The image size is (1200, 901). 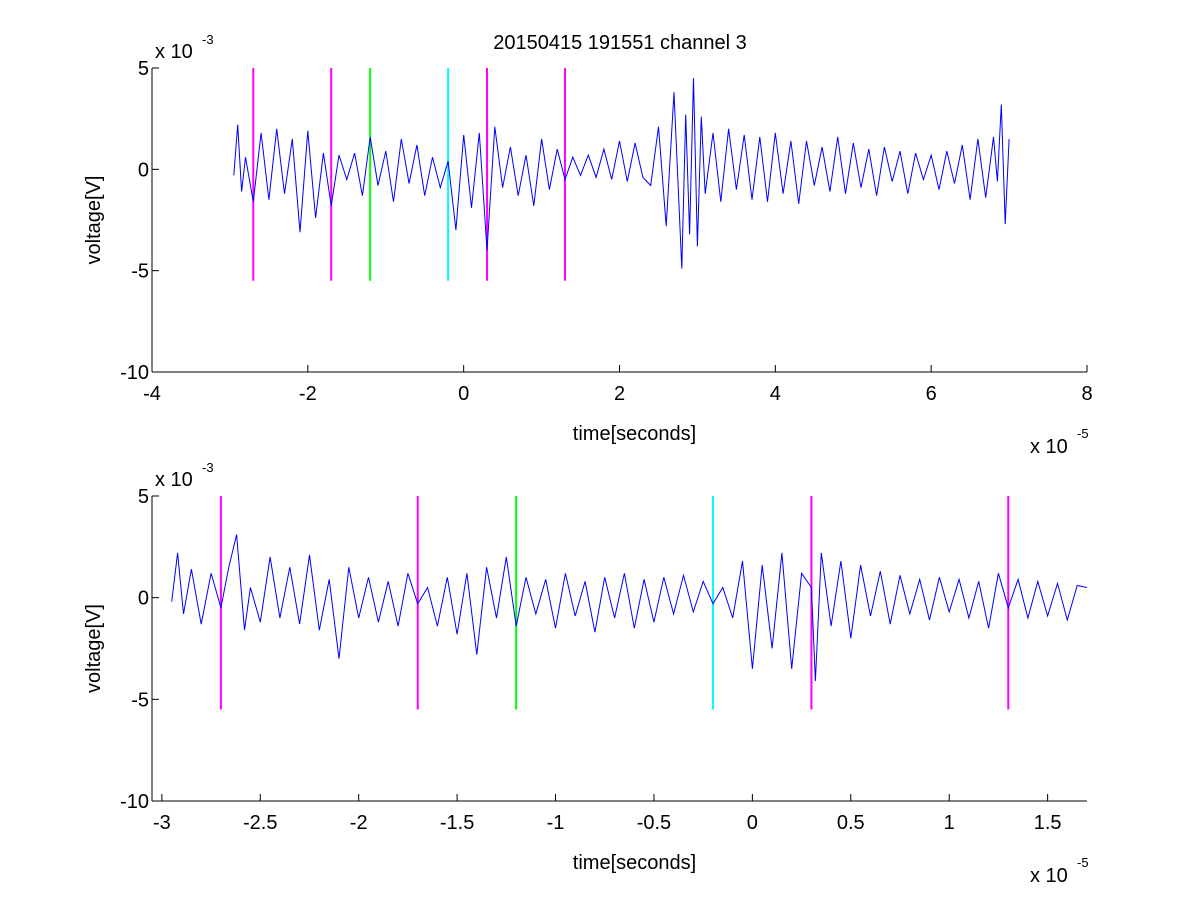 What do you see at coordinates (260, 823) in the screenshot?
I see `x-tick-label: -2.5` at bounding box center [260, 823].